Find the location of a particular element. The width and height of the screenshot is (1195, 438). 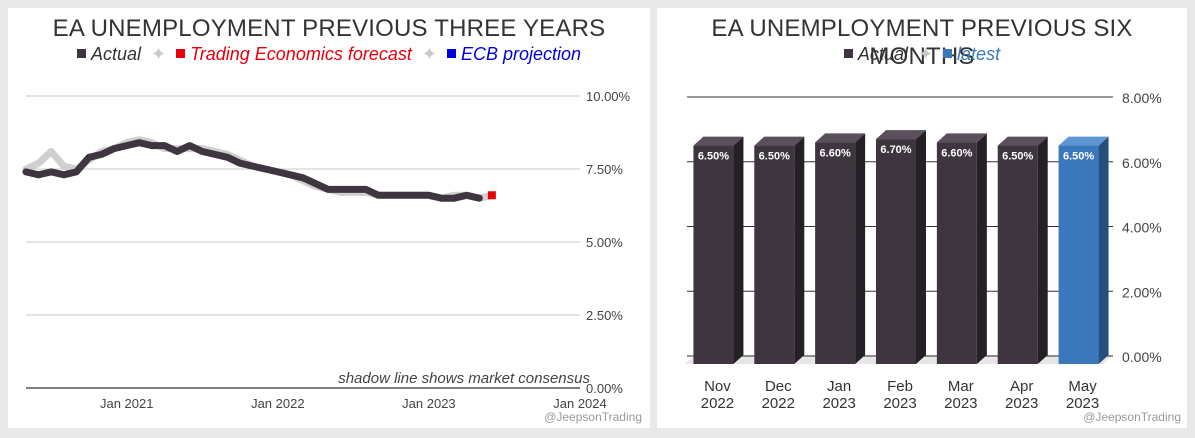

forecast-point is located at coordinates (491, 195).